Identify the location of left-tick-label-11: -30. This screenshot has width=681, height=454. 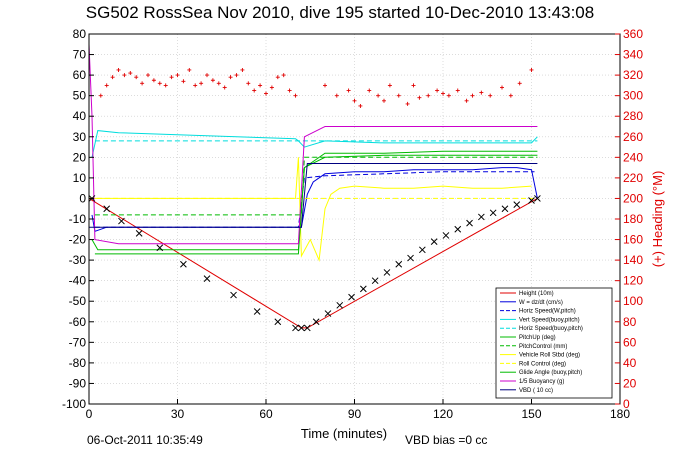
(78, 260).